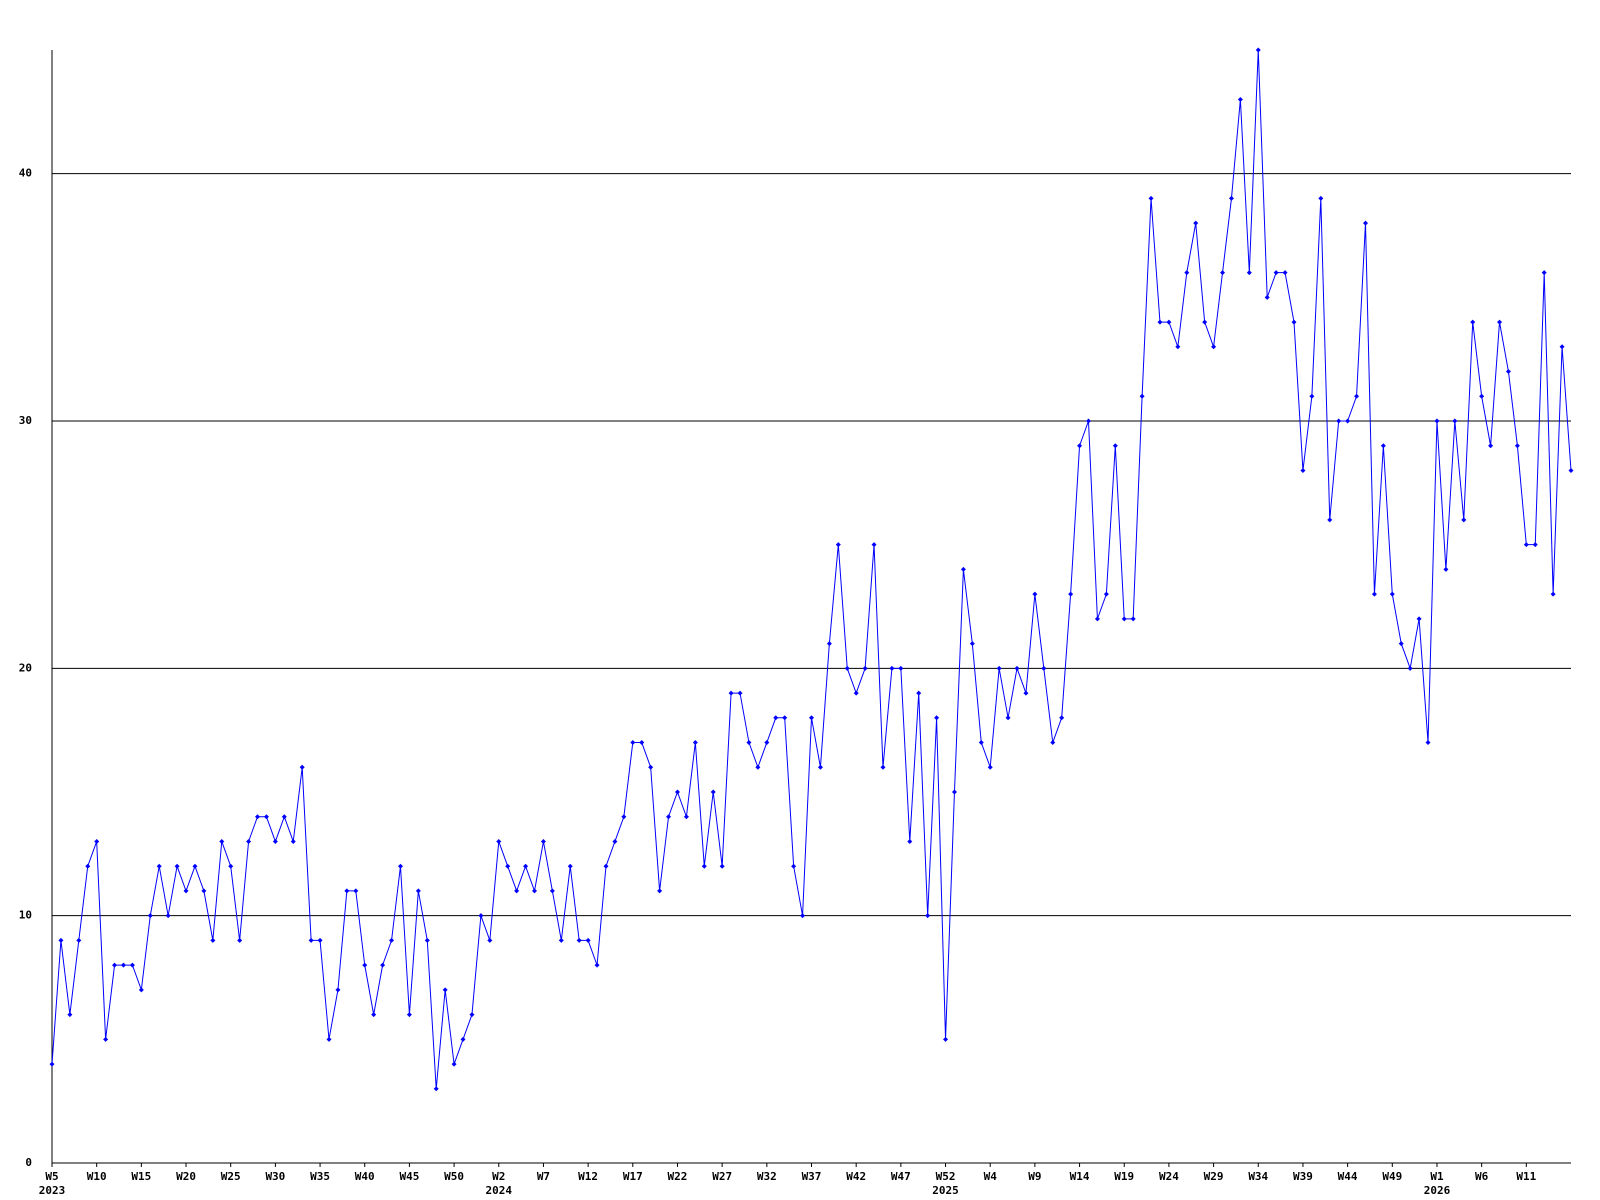  What do you see at coordinates (454, 1176) in the screenshot?
I see `x-tick-label: W50` at bounding box center [454, 1176].